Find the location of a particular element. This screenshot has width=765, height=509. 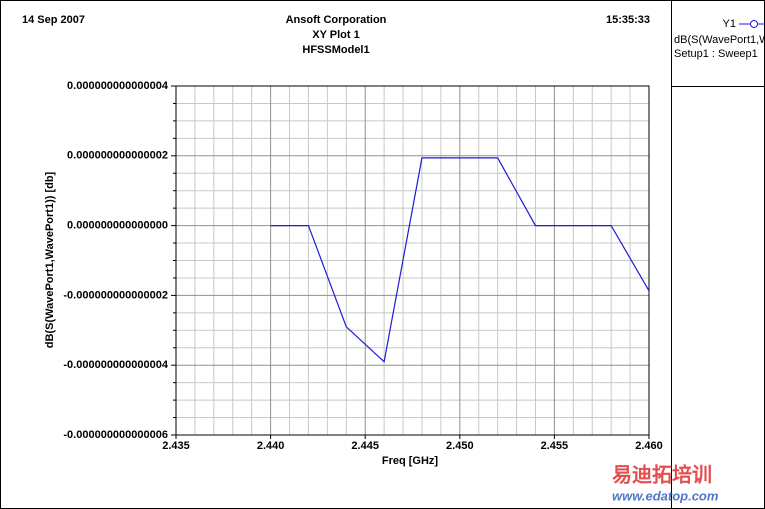

date: 14 Sep 2007 is located at coordinates (53, 20).